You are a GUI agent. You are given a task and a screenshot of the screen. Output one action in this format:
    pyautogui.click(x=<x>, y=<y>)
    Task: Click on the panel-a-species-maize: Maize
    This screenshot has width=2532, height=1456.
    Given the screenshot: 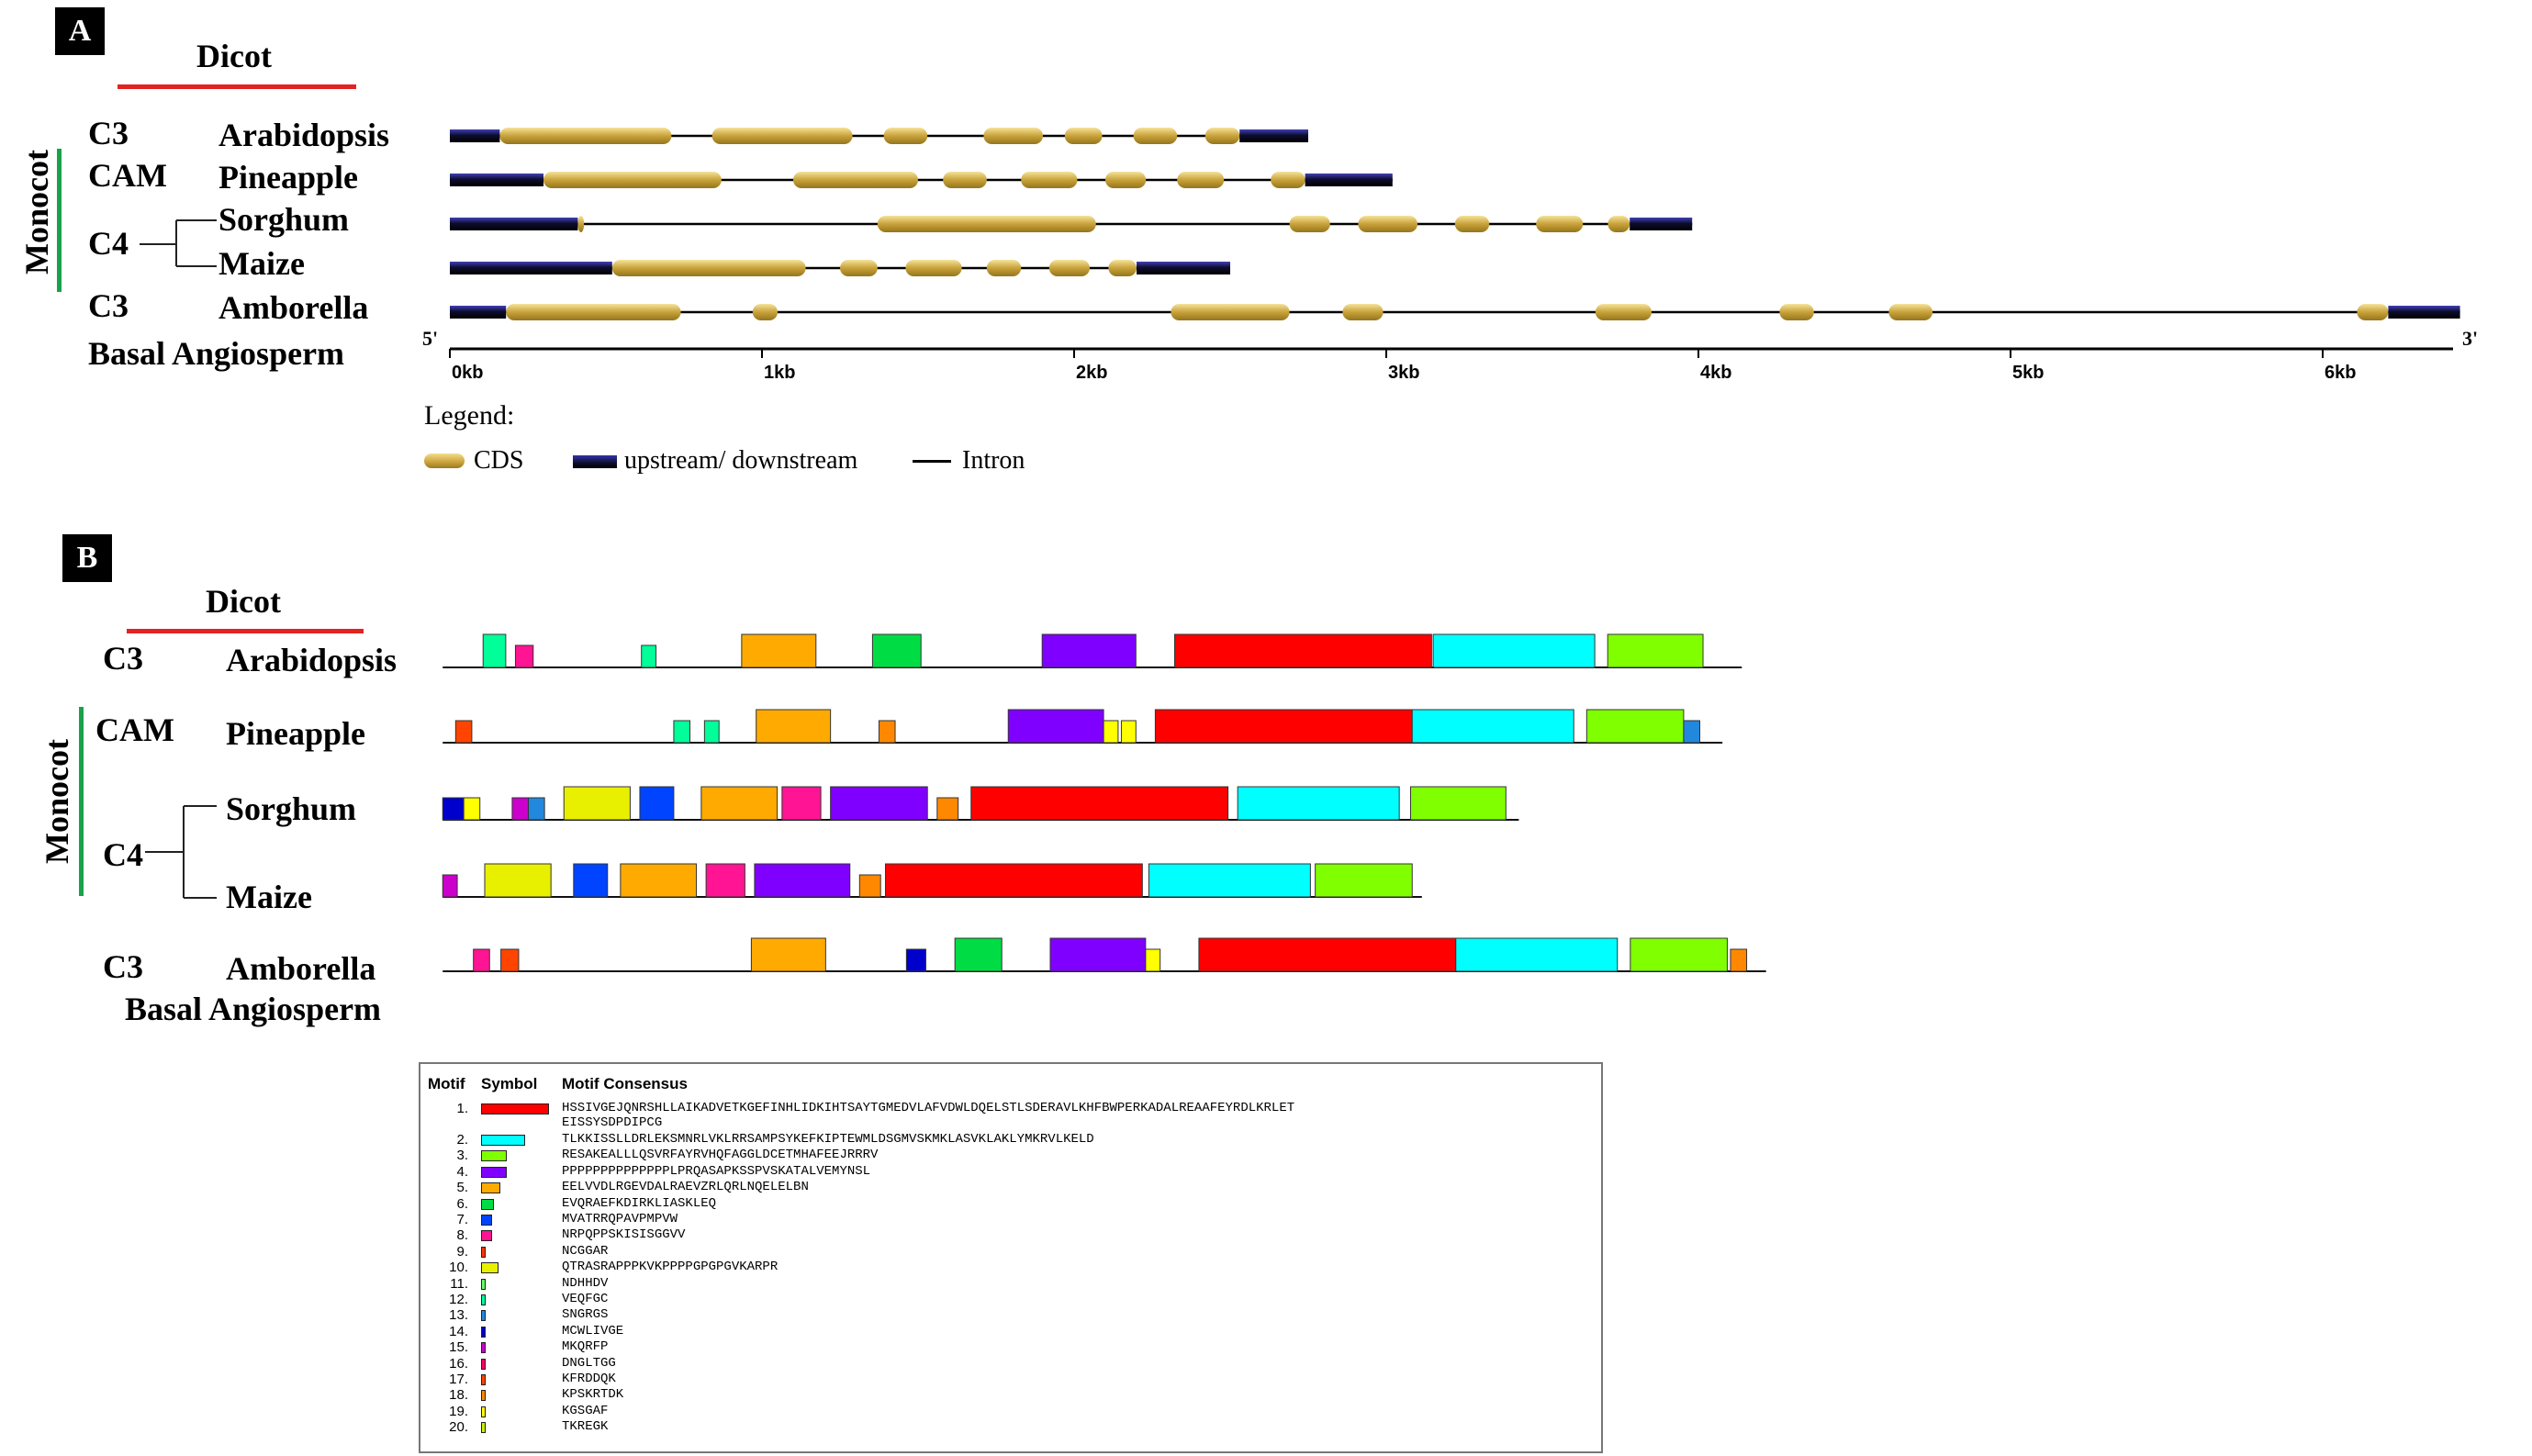 What is the action you would take?
    pyautogui.click(x=261, y=263)
    